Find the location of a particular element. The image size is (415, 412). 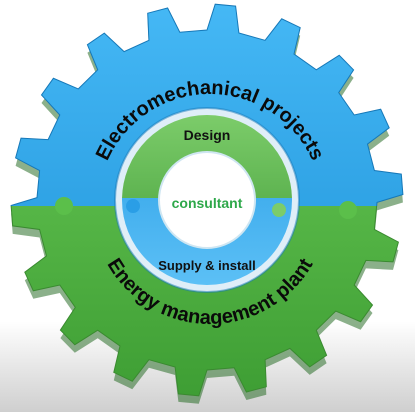

center-disc is located at coordinates (207, 200).